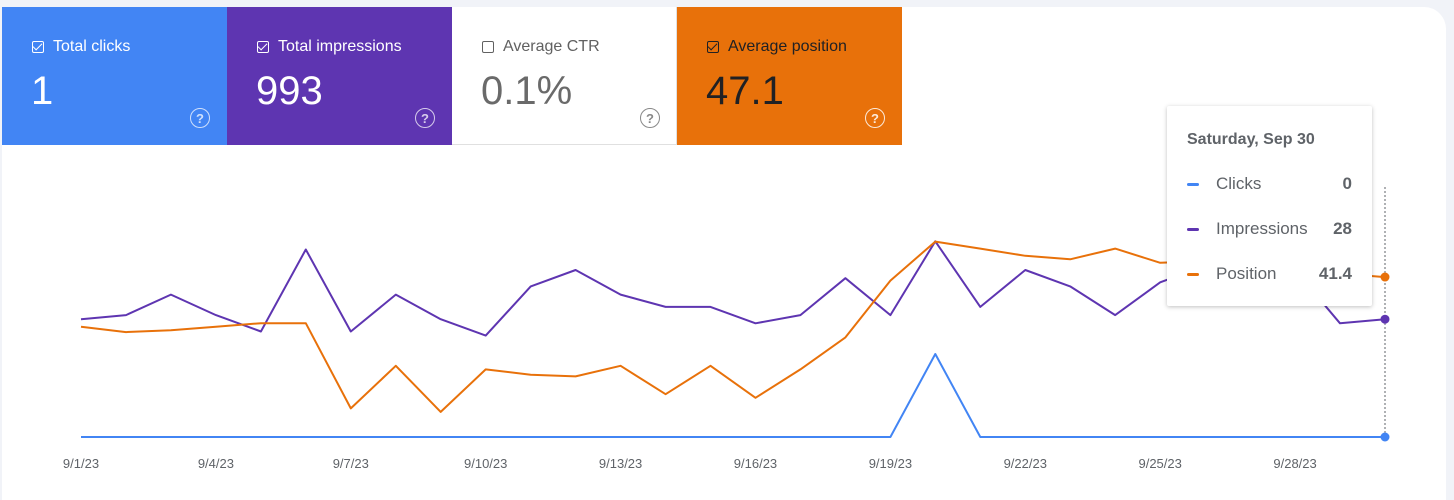 The image size is (1454, 500). I want to click on metric-label: Average position, so click(787, 46).